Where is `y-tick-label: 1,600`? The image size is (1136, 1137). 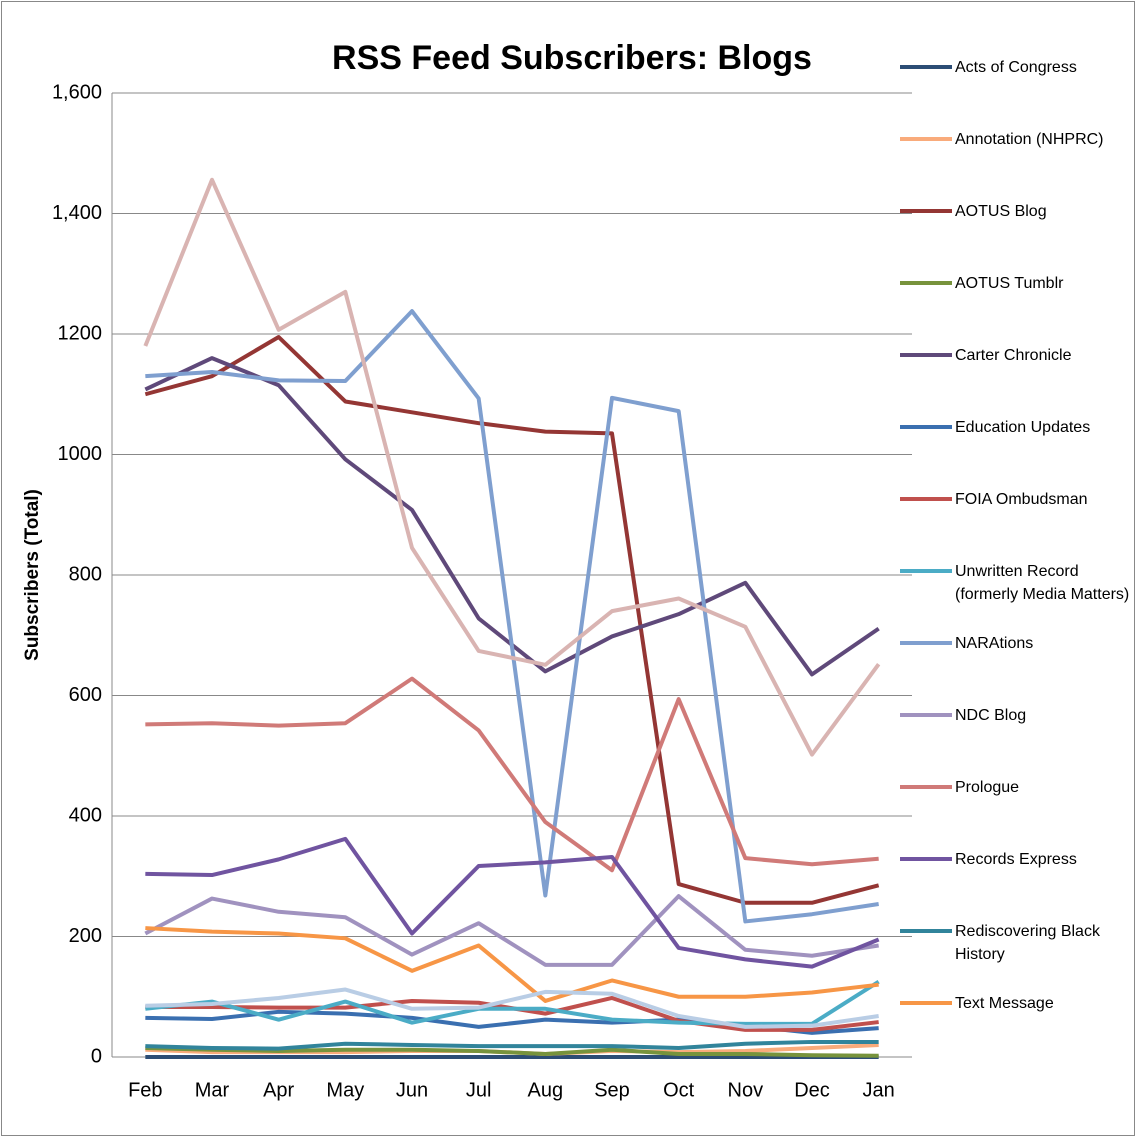 y-tick-label: 1,600 is located at coordinates (77, 92).